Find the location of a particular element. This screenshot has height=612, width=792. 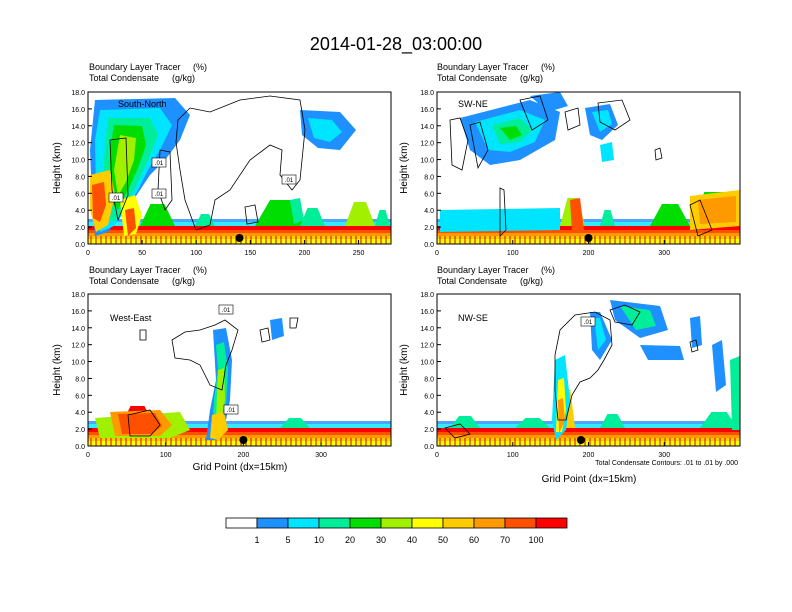

y-tick-label: 10.0 is located at coordinates (78, 161).